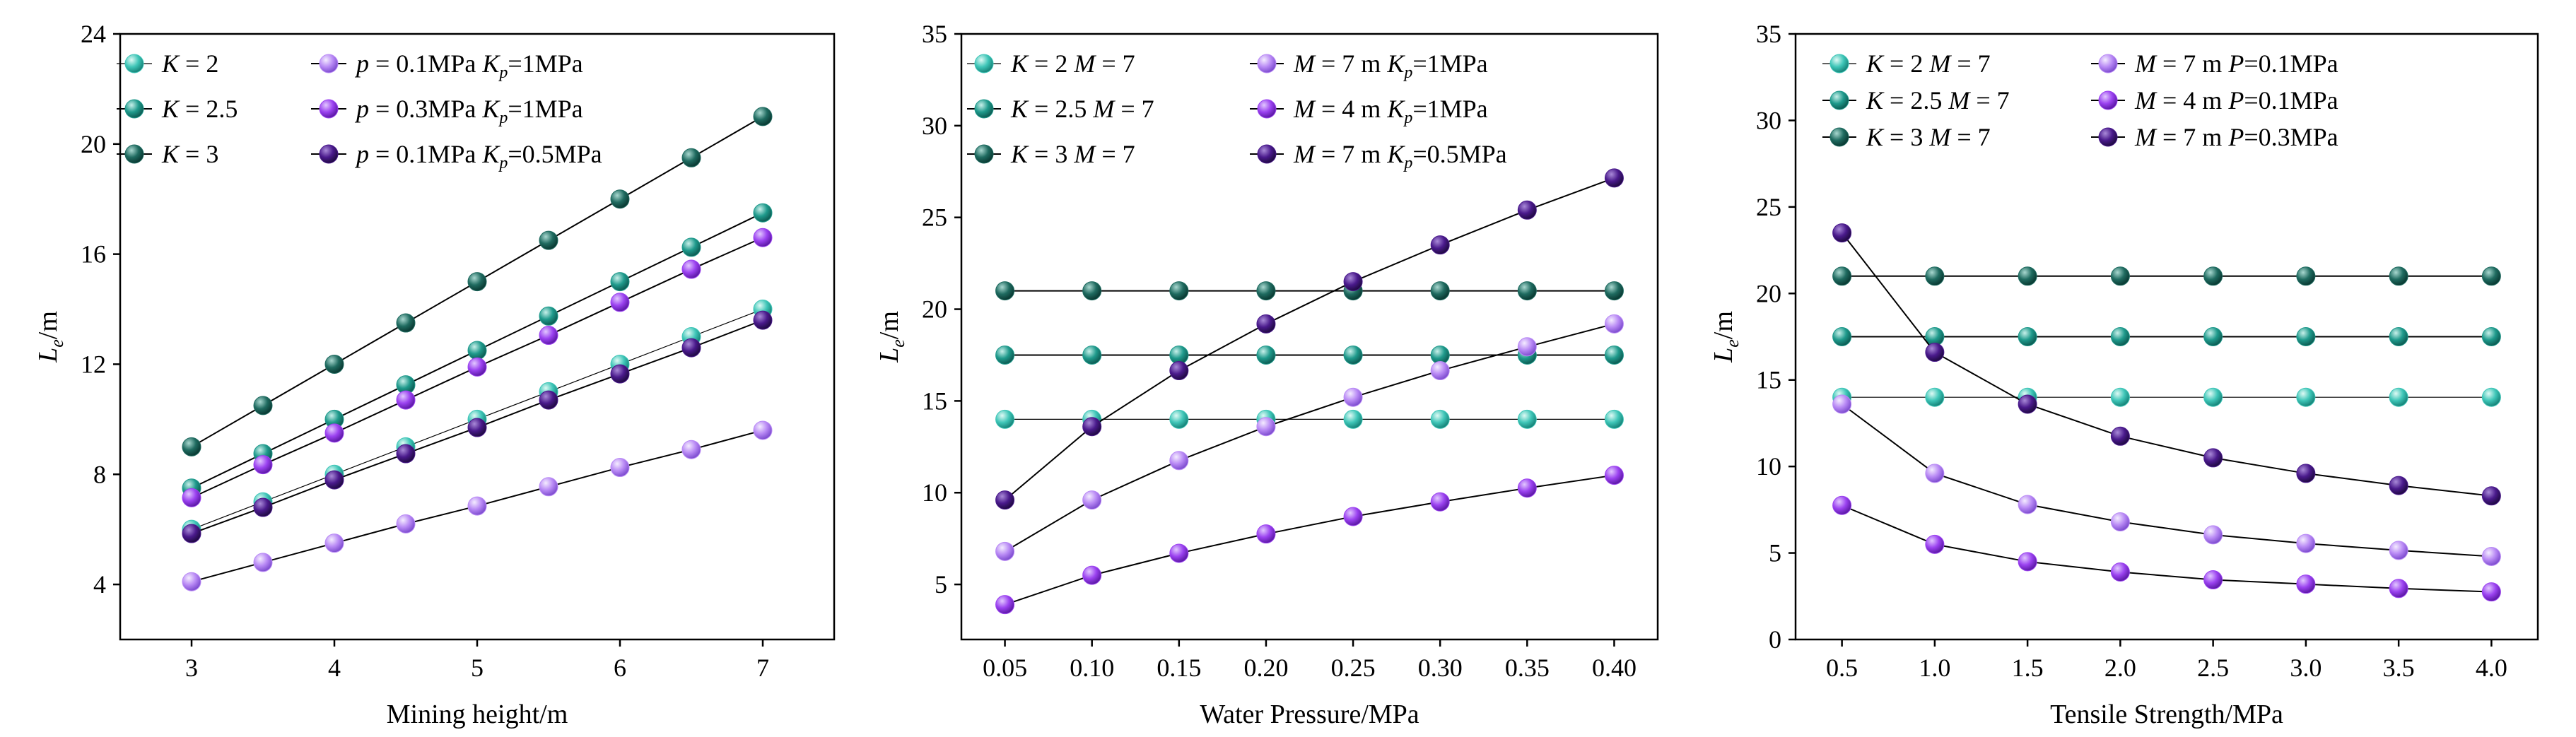 Image resolution: width=2576 pixels, height=737 pixels. Describe the element at coordinates (1390, 65) in the screenshot. I see `legend-label: M = 7 m Kp=1MPa` at that location.